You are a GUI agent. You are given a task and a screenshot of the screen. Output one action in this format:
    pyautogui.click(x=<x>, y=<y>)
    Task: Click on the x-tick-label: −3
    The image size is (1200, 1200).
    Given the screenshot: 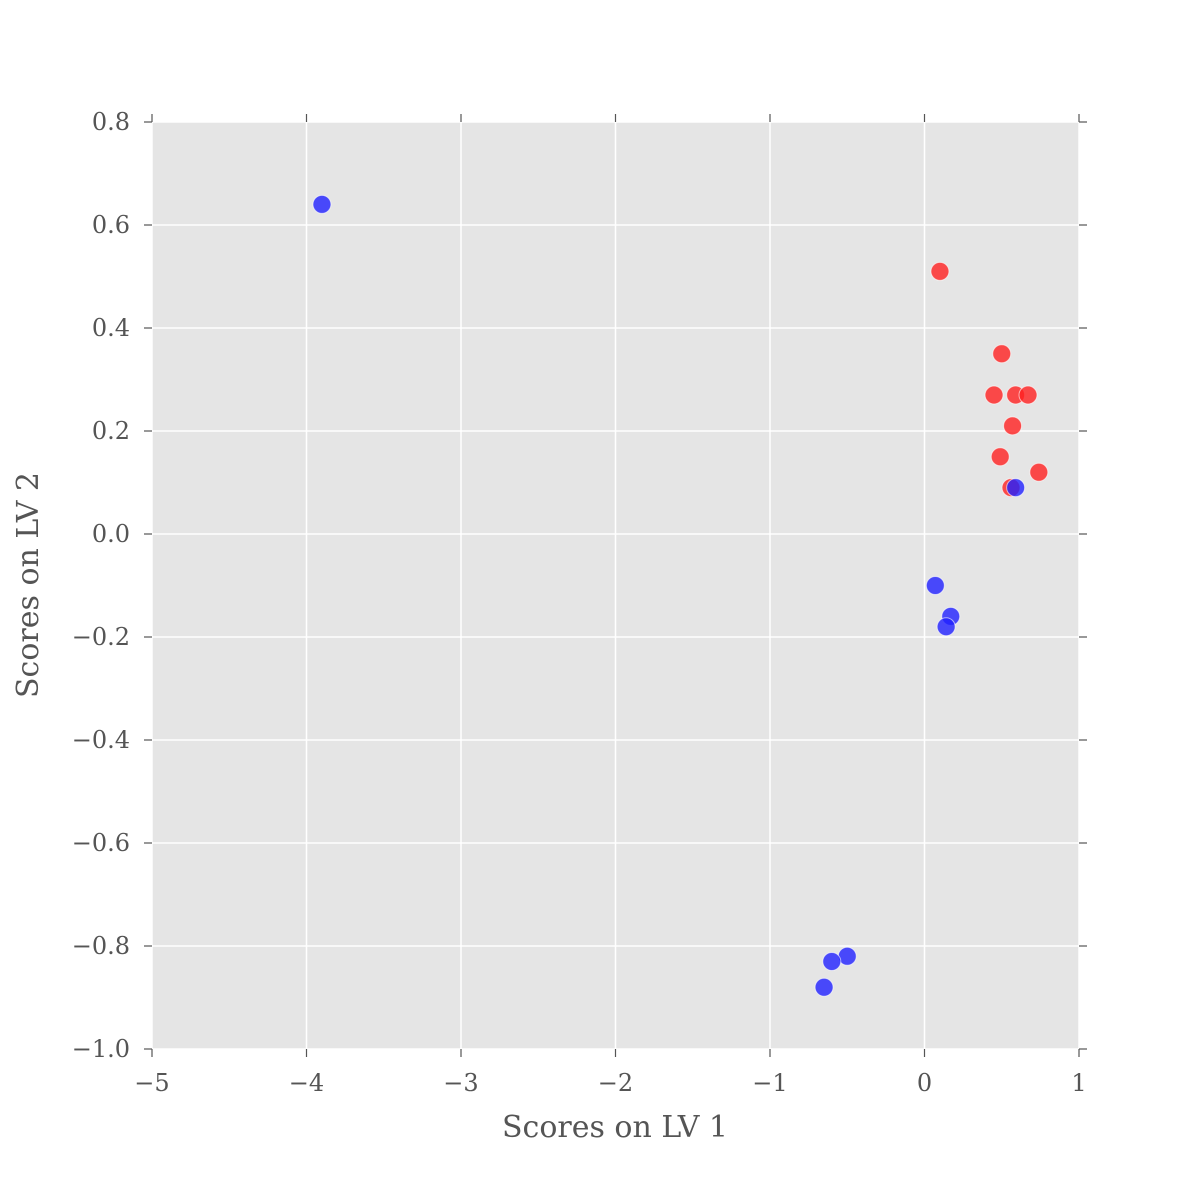 What is the action you would take?
    pyautogui.click(x=460, y=1083)
    